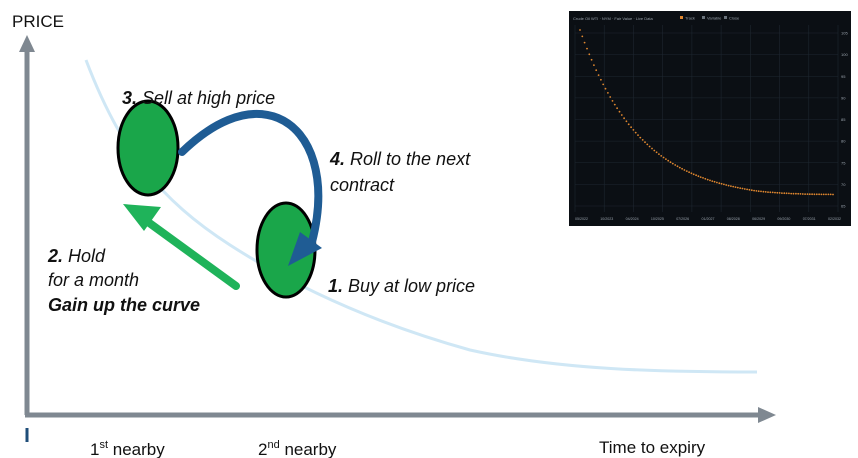  What do you see at coordinates (843, 97) in the screenshot?
I see `inset-y-tick-label: 90` at bounding box center [843, 97].